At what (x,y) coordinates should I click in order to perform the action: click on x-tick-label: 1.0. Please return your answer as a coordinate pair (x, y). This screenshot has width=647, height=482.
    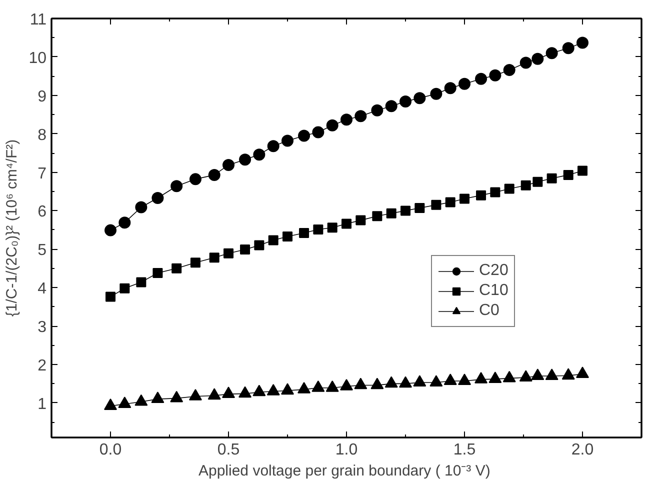
    Looking at the image, I should click on (346, 450).